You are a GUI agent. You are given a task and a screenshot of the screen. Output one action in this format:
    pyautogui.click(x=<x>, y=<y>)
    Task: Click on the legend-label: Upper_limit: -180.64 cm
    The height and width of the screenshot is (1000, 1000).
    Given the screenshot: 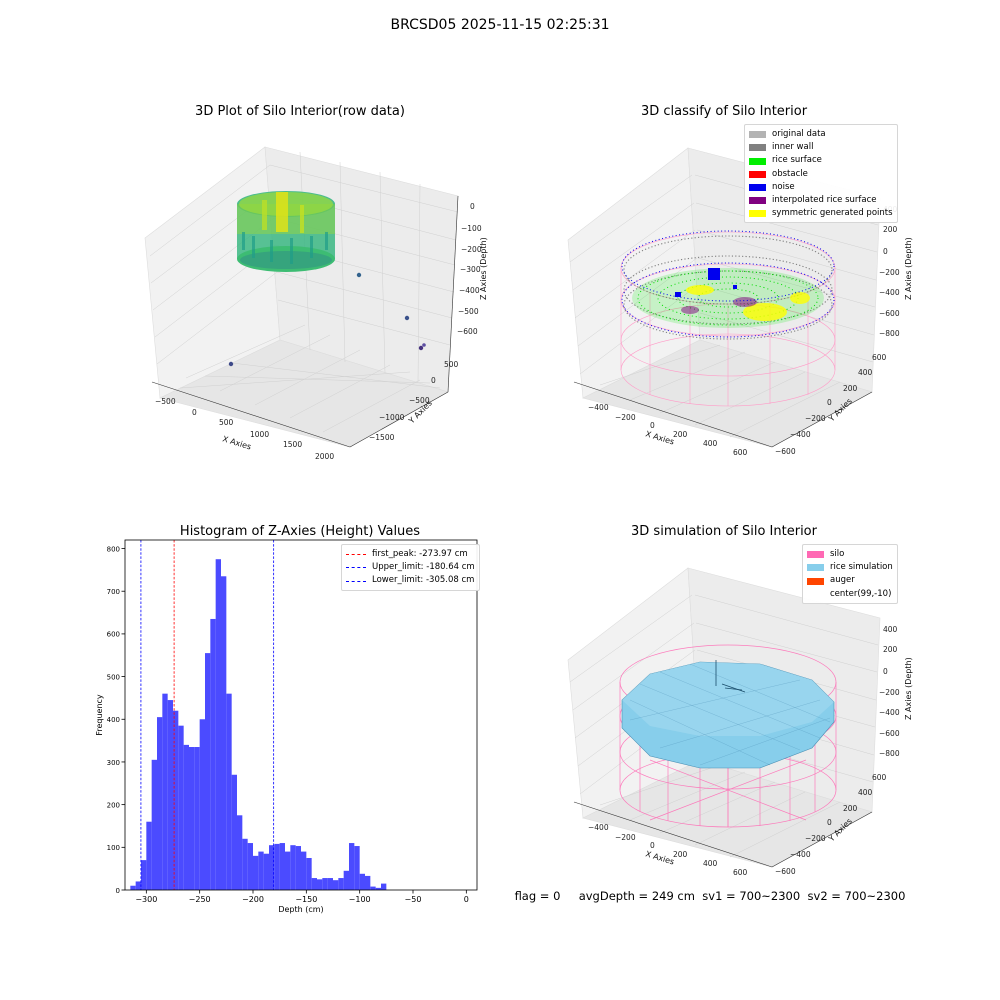 What is the action you would take?
    pyautogui.click(x=423, y=567)
    